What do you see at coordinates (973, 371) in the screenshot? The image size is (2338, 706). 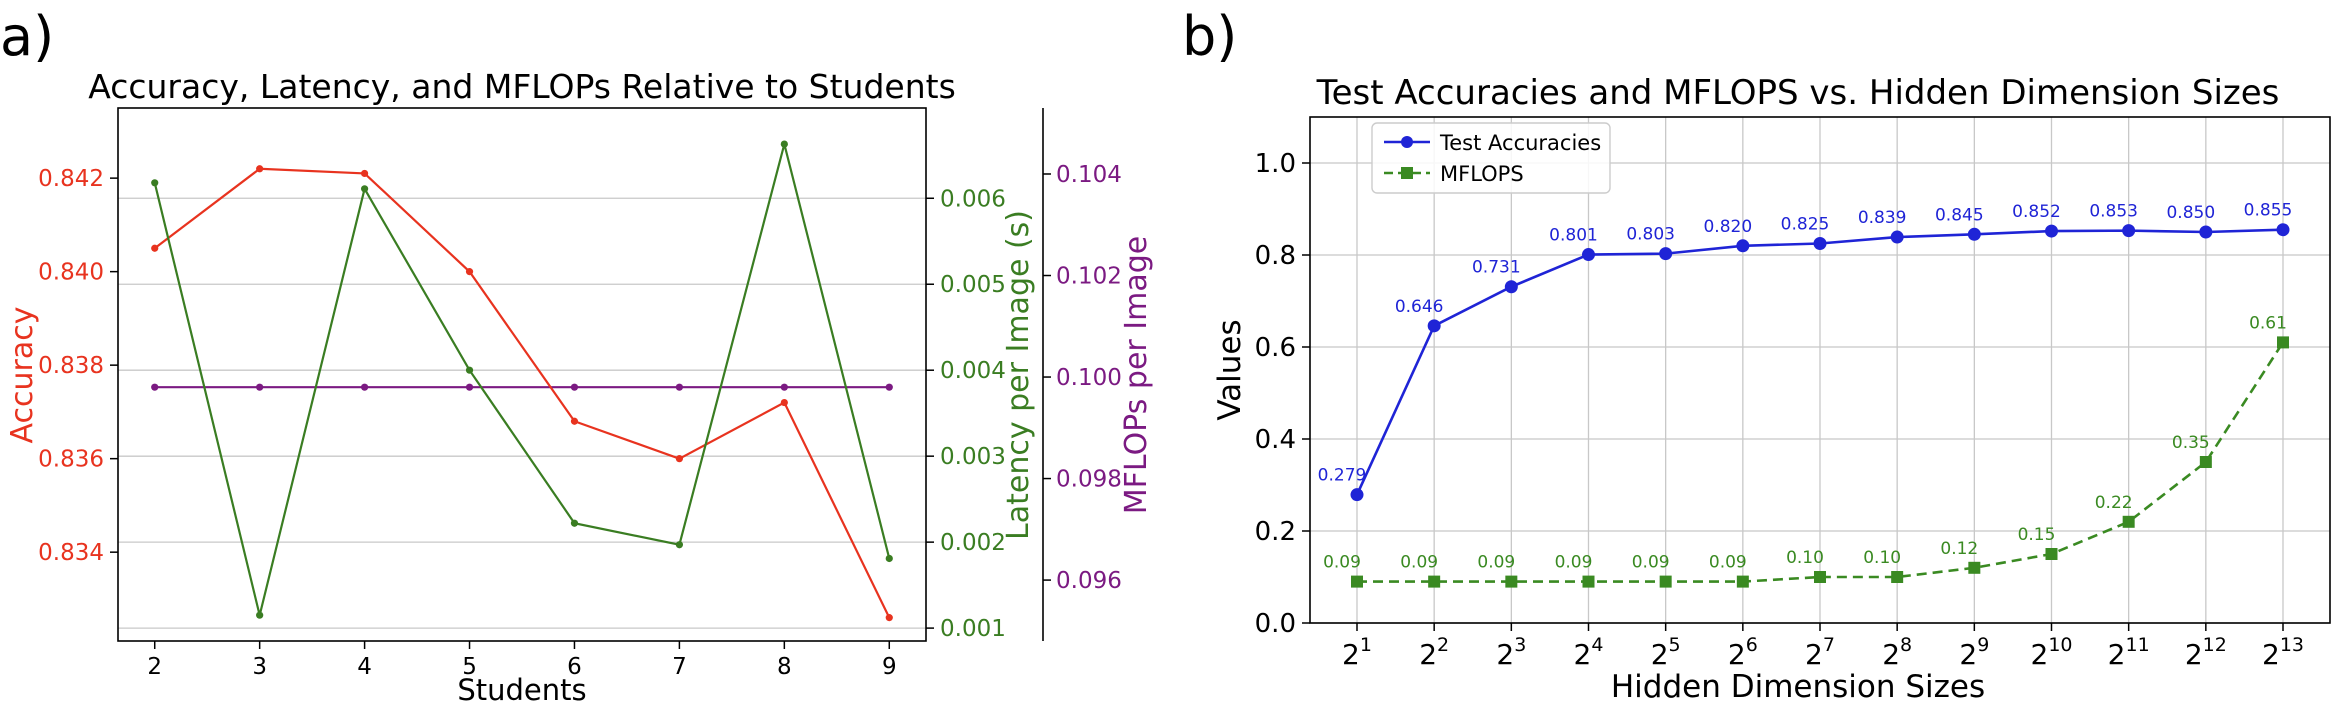 I see `panel-a-latency-tick-label: 0.004` at bounding box center [973, 371].